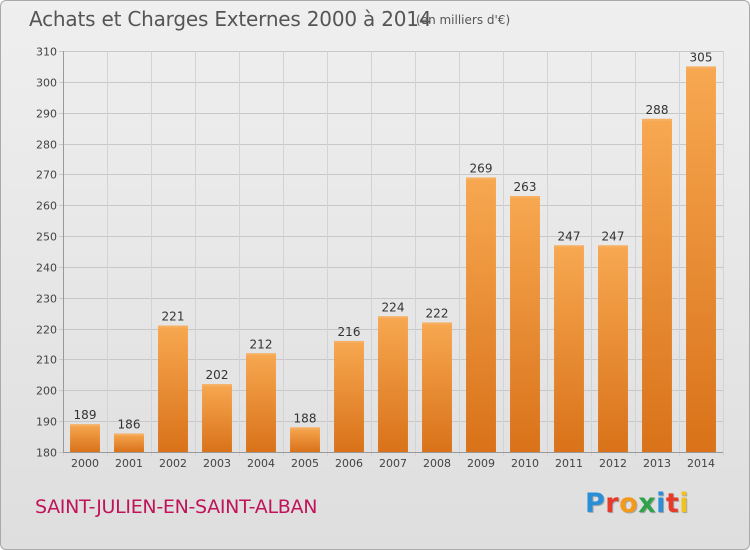 The image size is (750, 550). Describe the element at coordinates (46, 299) in the screenshot. I see `y-tick-label: 230` at that location.